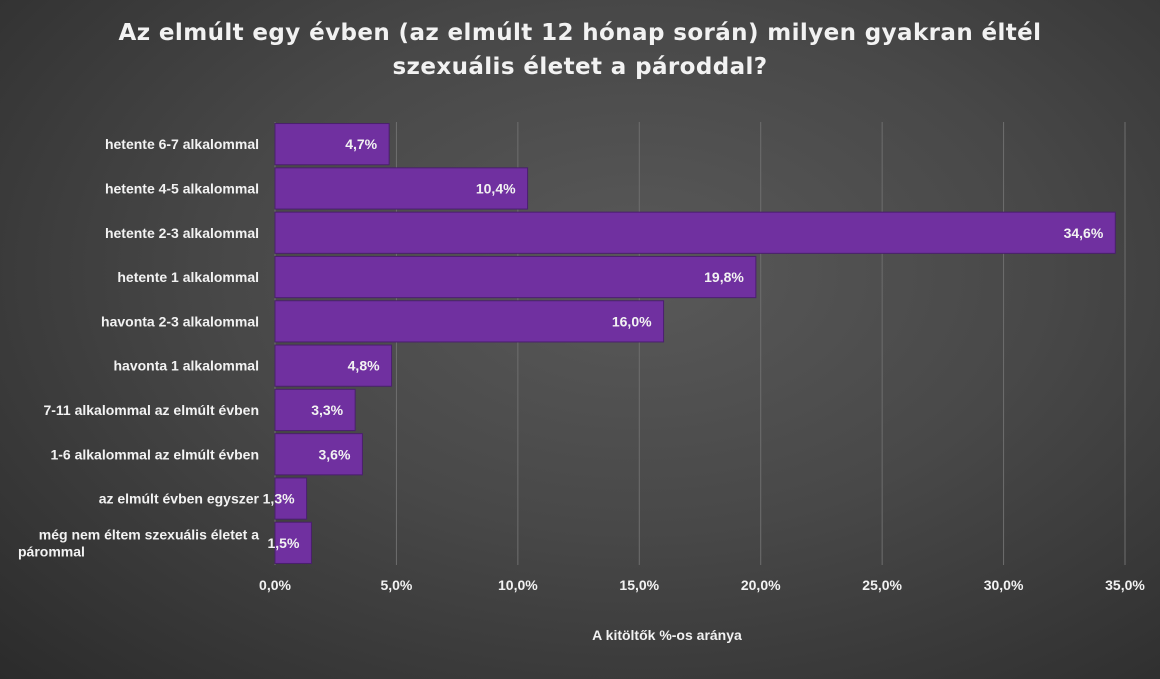  I want to click on x-tick-label: 20,0%, so click(761, 585).